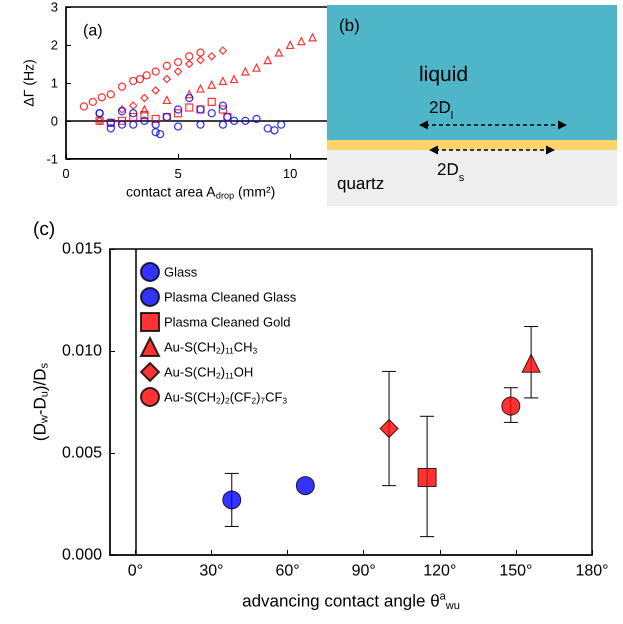 The width and height of the screenshot is (623, 624). Describe the element at coordinates (230, 297) in the screenshot. I see `legend-label: Plasma Cleaned Glass` at that location.